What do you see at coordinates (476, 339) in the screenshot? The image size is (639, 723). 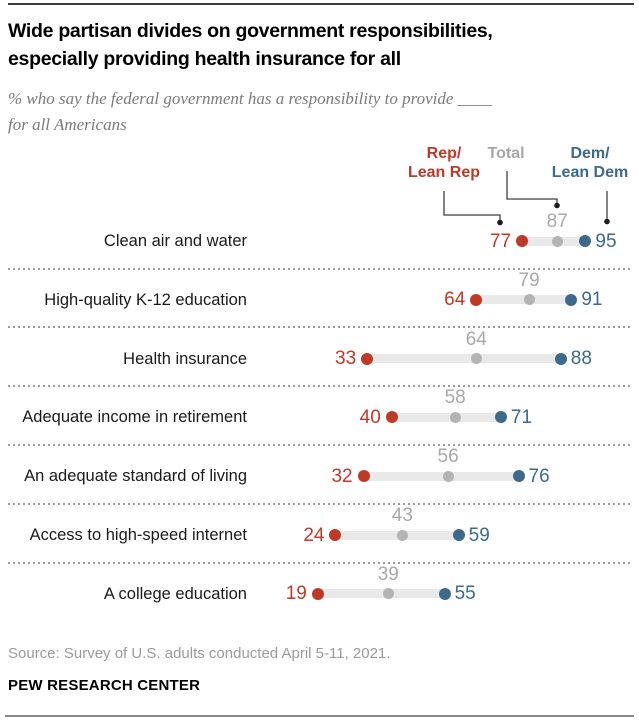 I see `total-value-label: 64` at bounding box center [476, 339].